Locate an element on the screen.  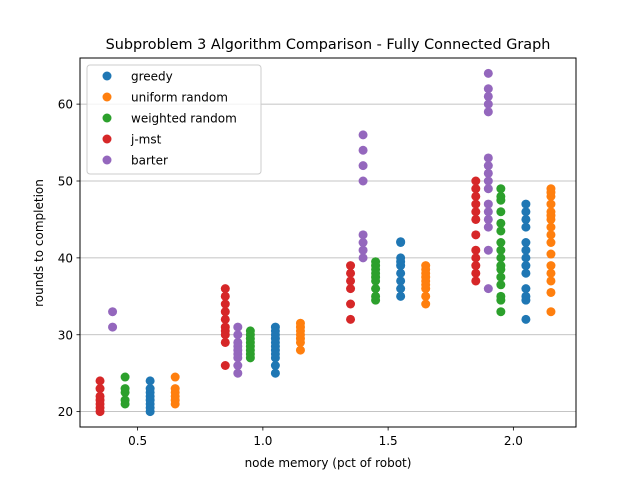
y-tick-label: 50 is located at coordinates (65, 182).